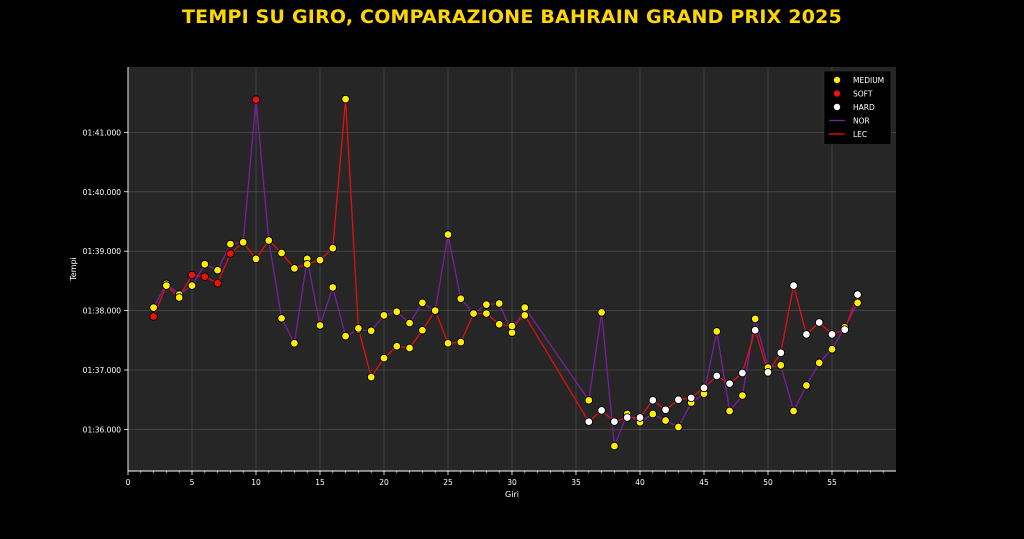  I want to click on y-tick-label: 01:40.000, so click(102, 192).